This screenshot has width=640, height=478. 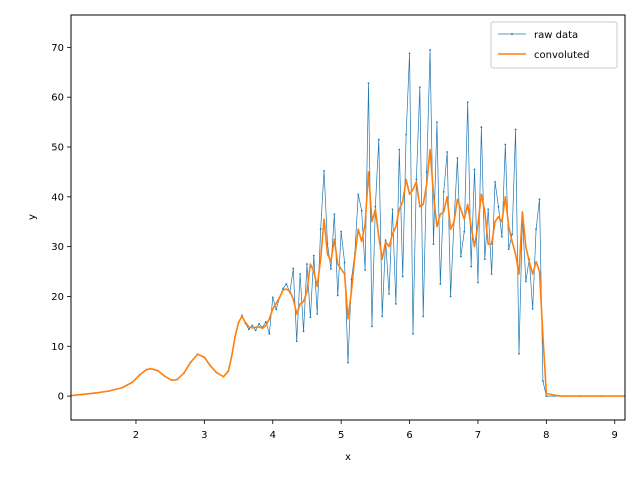 What do you see at coordinates (136, 435) in the screenshot?
I see `x-tick-label: 2` at bounding box center [136, 435].